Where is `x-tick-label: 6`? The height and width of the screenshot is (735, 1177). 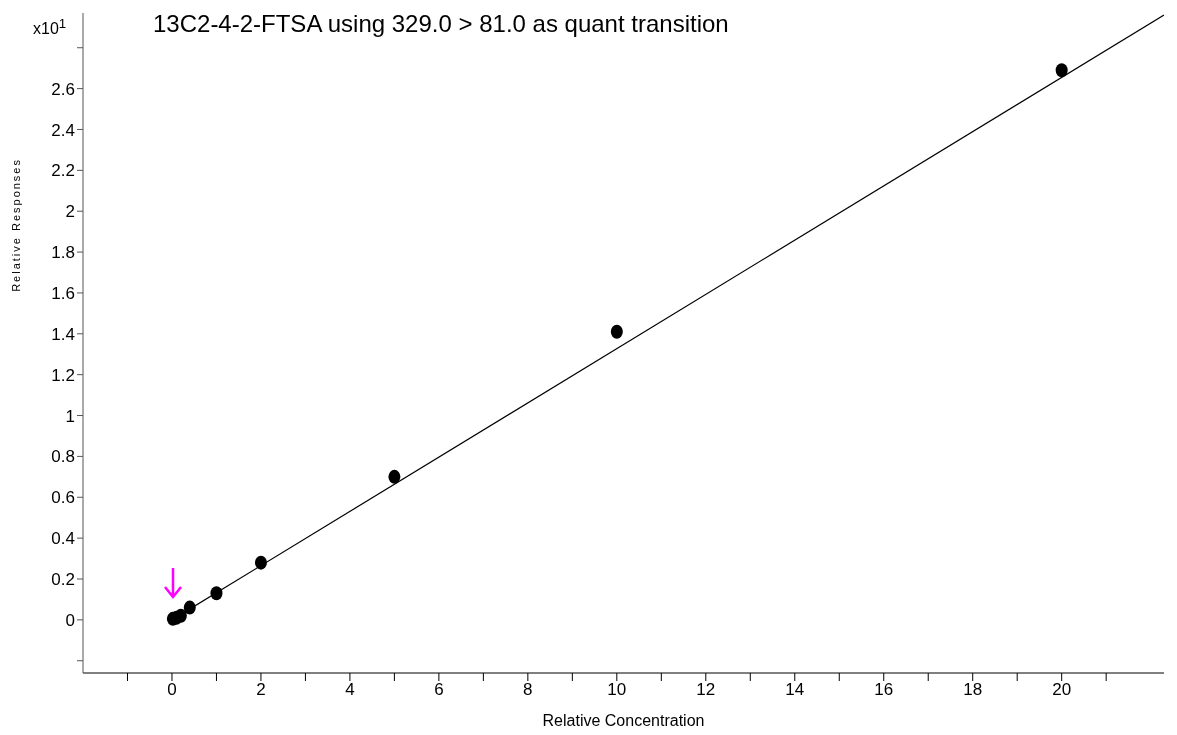
x-tick-label: 6 is located at coordinates (439, 690).